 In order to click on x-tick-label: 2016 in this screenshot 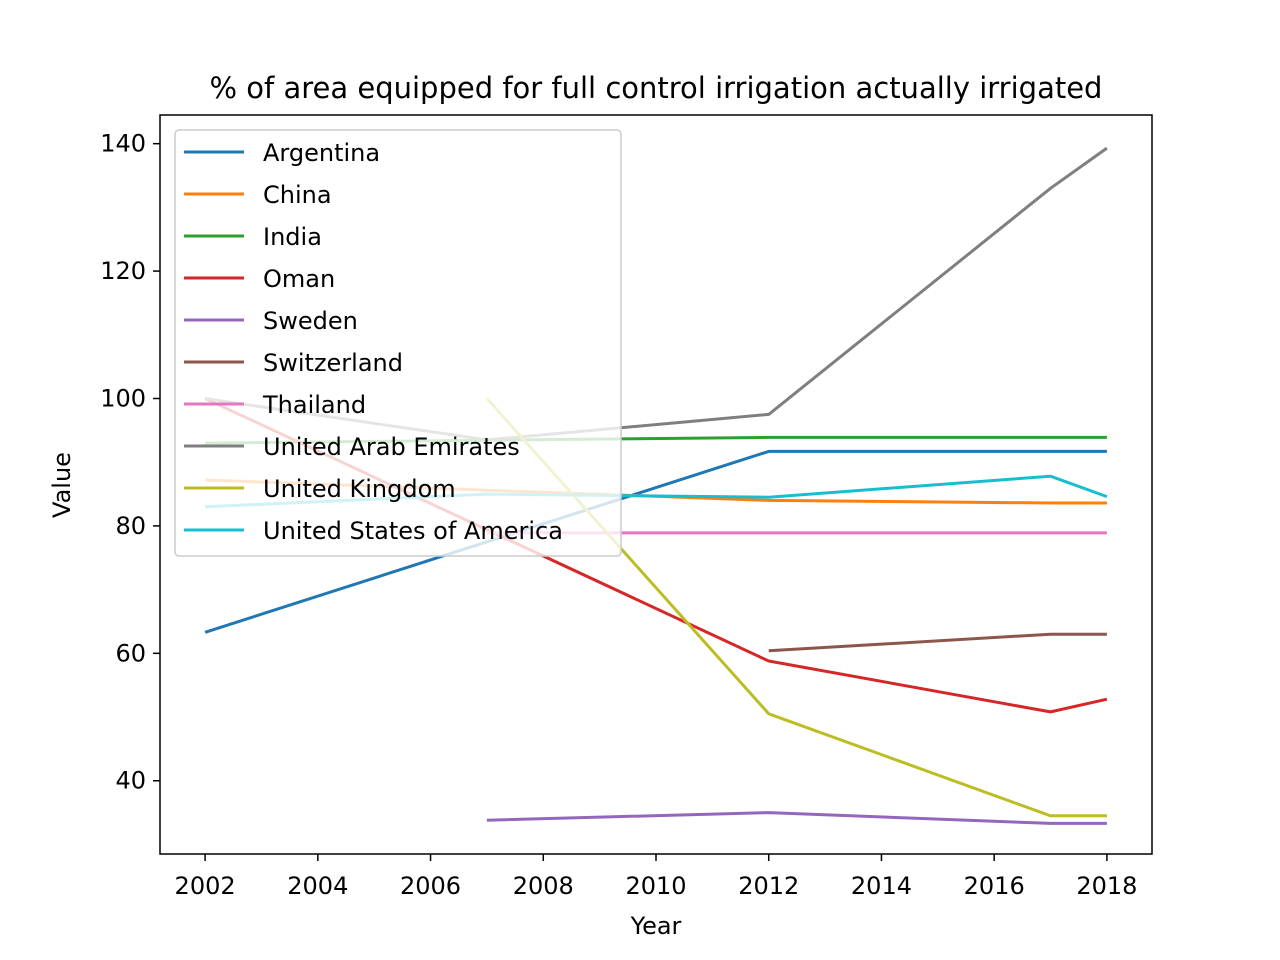, I will do `click(994, 886)`.